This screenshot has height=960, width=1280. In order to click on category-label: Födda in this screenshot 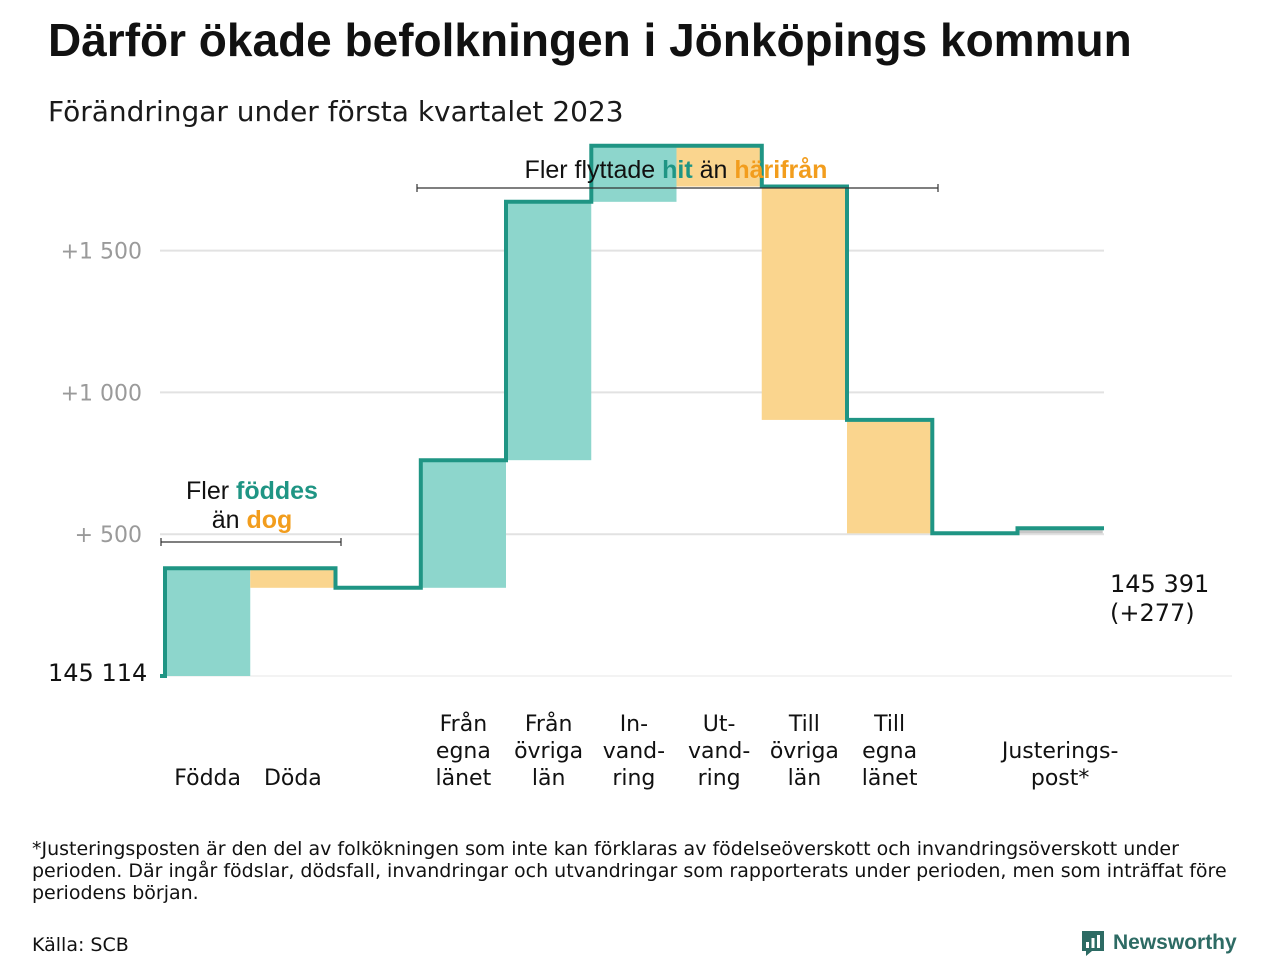, I will do `click(207, 778)`.